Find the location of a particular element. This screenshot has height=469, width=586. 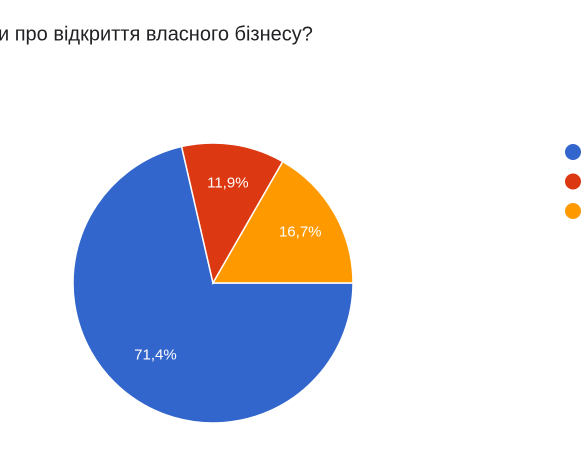

slice-label: 11,9% is located at coordinates (227, 182).